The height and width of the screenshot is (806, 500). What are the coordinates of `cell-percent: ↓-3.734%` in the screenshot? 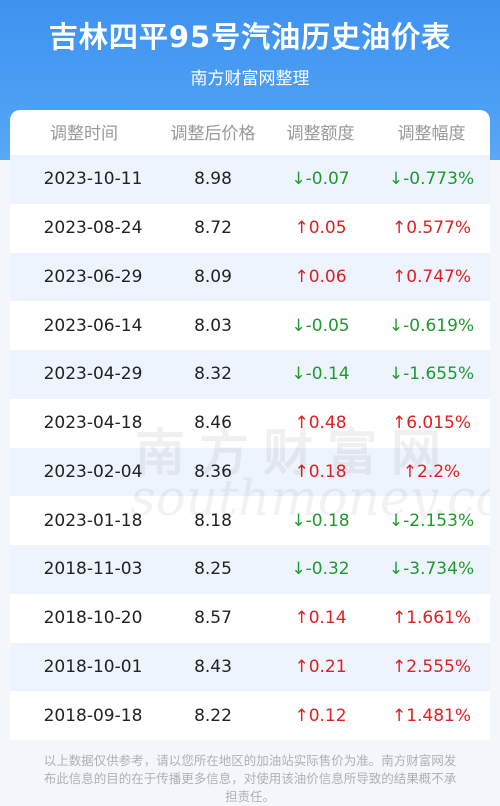 It's located at (431, 569).